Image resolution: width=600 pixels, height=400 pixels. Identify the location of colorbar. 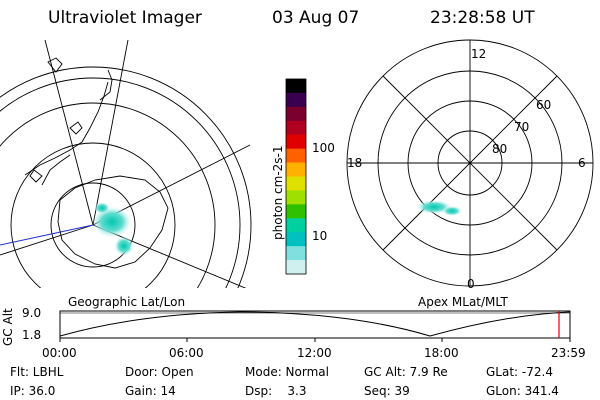
(296, 177).